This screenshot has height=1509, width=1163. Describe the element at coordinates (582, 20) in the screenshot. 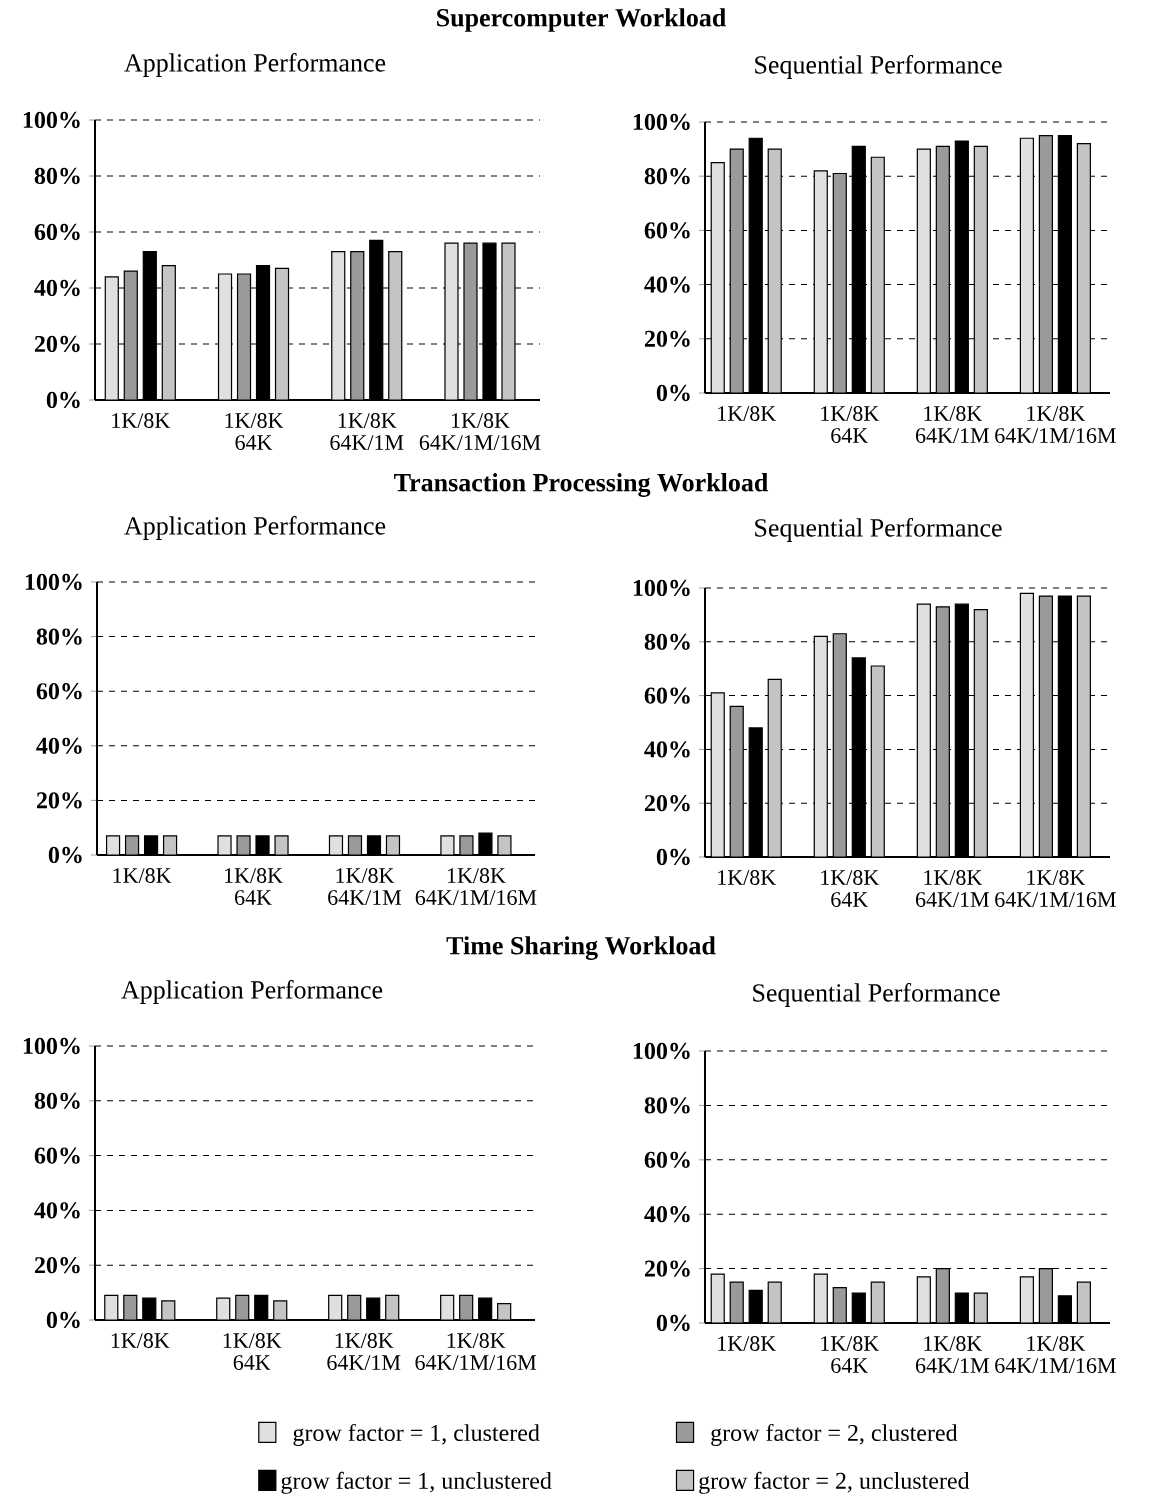

I see `chart-title: Supercomputer Workload` at that location.